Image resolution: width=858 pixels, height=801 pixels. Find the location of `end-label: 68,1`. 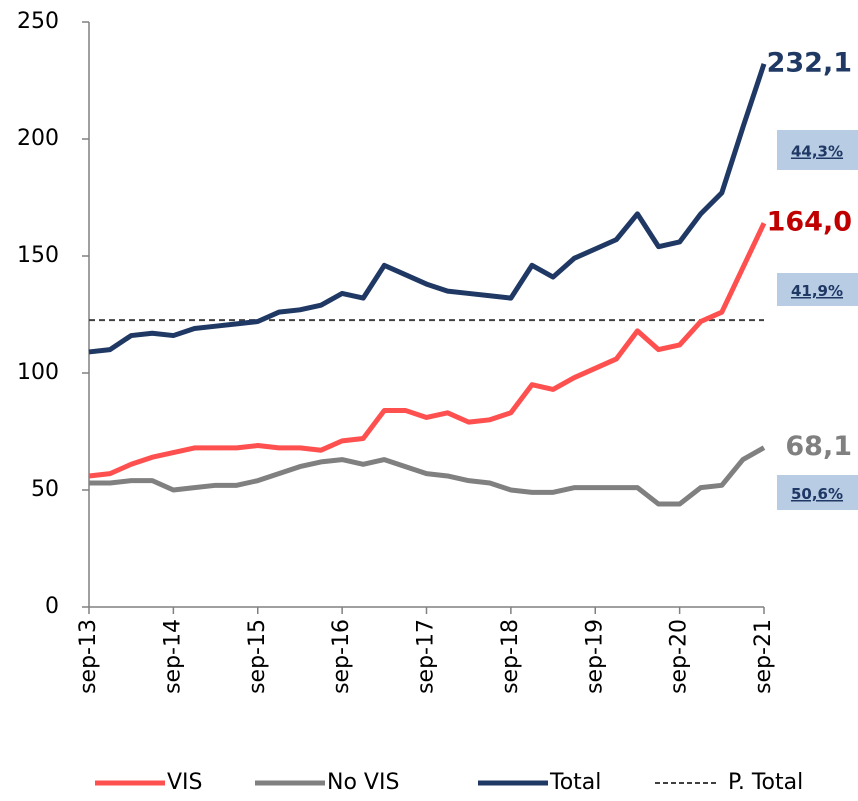

end-label: 68,1 is located at coordinates (818, 446).